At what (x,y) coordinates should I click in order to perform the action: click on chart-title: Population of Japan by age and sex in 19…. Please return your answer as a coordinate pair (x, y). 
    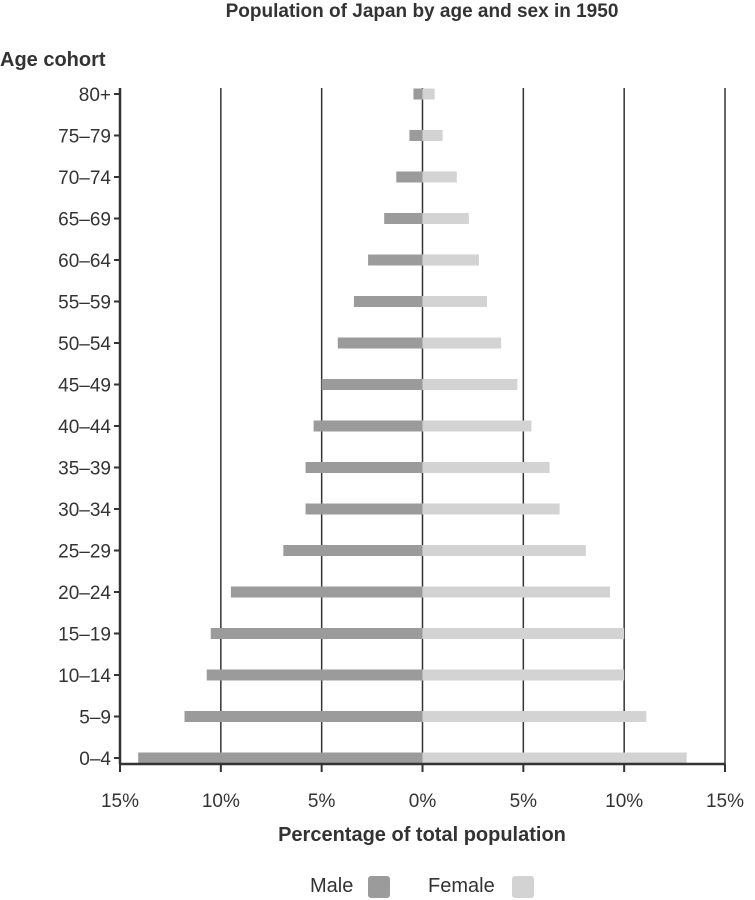
    Looking at the image, I should click on (422, 11).